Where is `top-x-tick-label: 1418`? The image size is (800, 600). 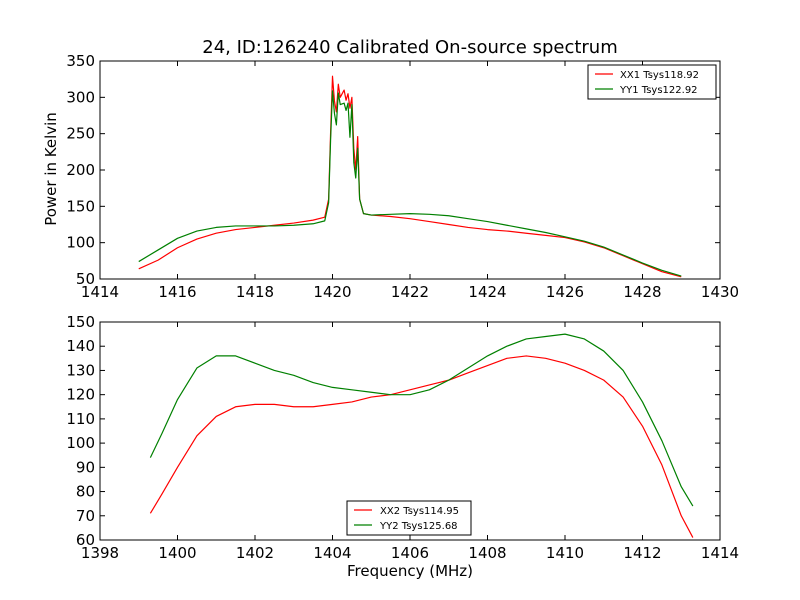
top-x-tick-label: 1418 is located at coordinates (255, 292).